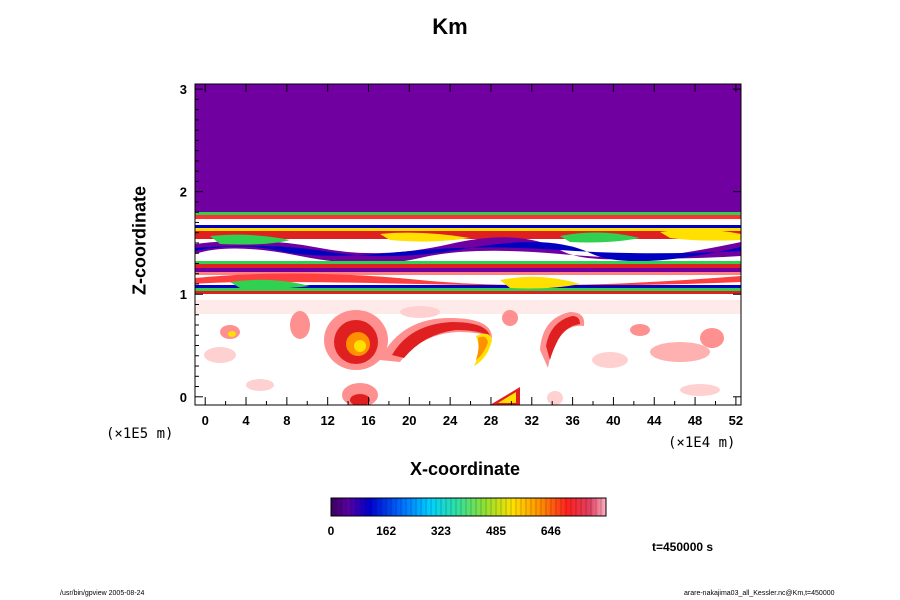 This screenshot has width=900, height=600. I want to click on colorbar, so click(468, 507).